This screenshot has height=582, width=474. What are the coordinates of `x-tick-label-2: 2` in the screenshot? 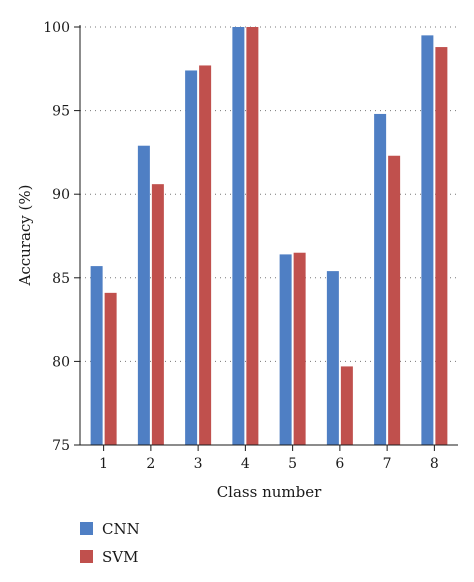 It's located at (150, 464).